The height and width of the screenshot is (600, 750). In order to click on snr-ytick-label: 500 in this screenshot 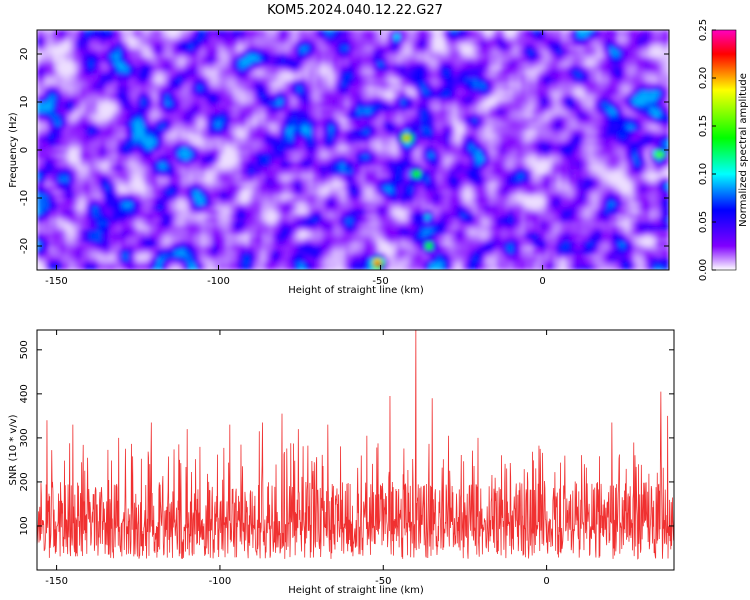, I will do `click(24, 349)`.